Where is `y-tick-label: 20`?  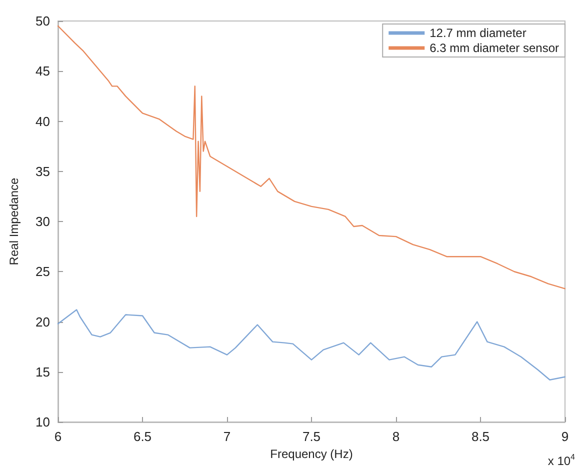 y-tick-label: 20 is located at coordinates (43, 322).